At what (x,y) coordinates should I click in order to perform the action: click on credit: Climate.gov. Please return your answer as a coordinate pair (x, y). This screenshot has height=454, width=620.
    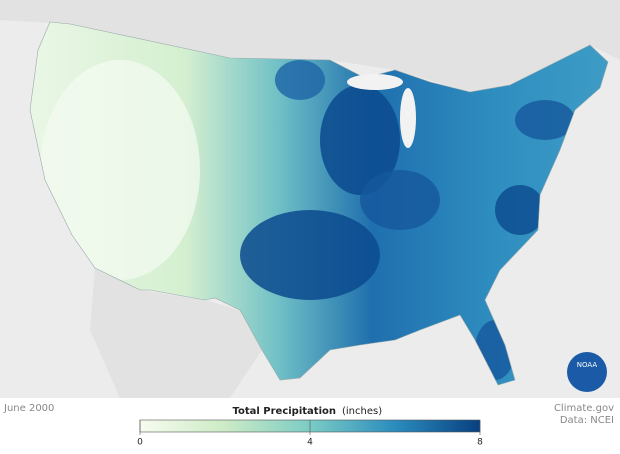
    Looking at the image, I should click on (584, 408).